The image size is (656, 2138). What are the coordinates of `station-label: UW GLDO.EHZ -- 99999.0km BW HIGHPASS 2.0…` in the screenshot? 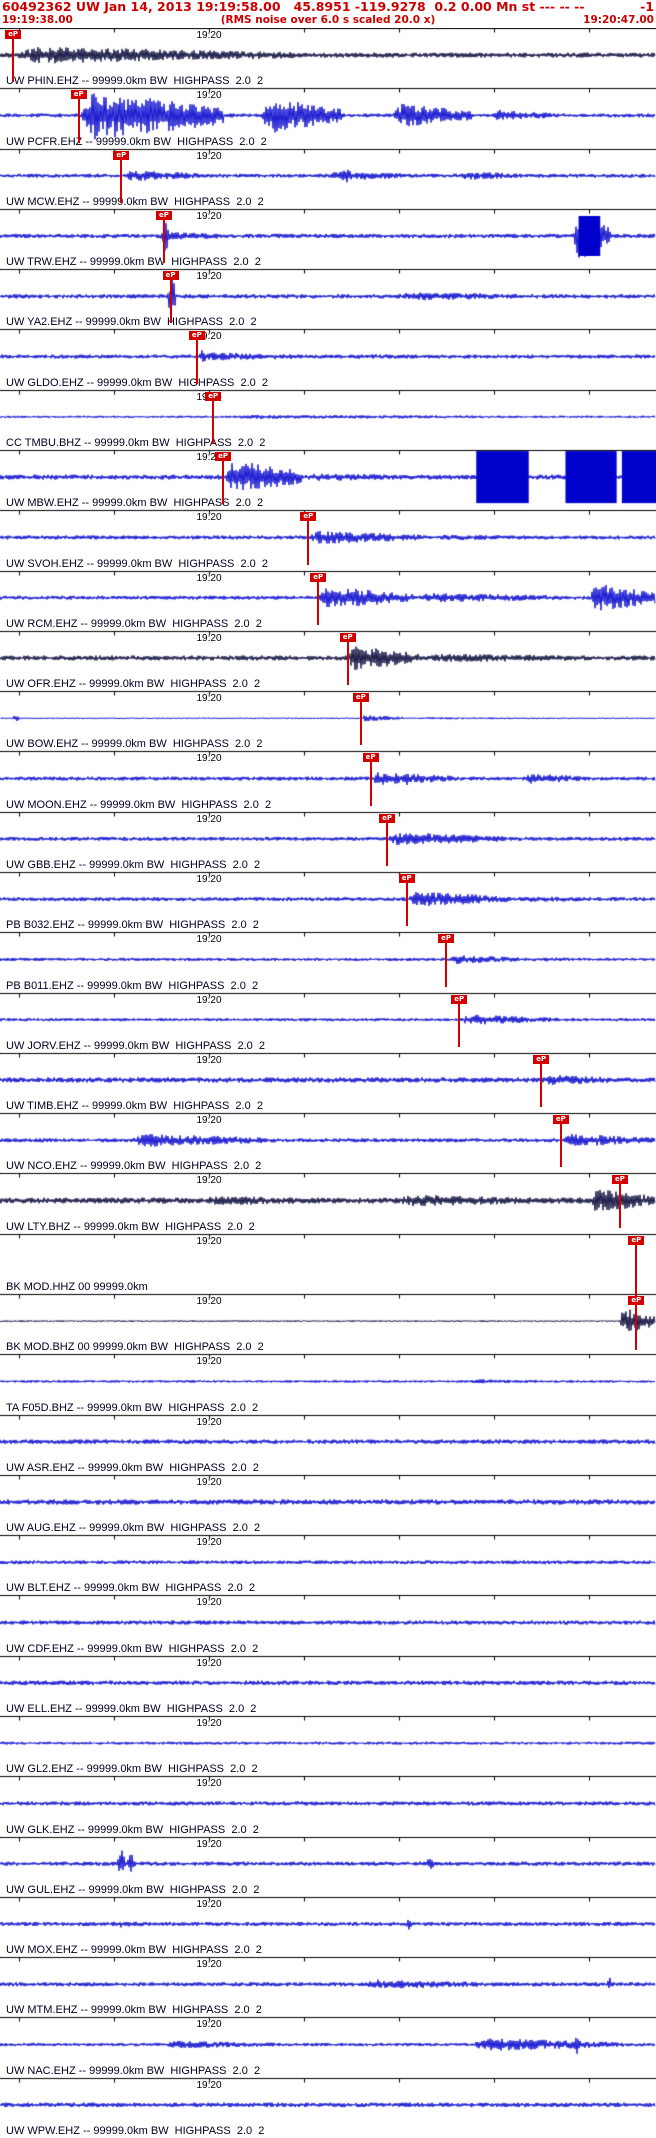 It's located at (137, 382).